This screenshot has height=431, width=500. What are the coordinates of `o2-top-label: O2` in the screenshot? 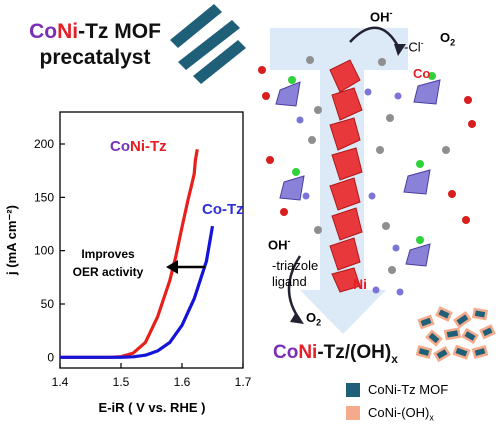 It's located at (448, 39).